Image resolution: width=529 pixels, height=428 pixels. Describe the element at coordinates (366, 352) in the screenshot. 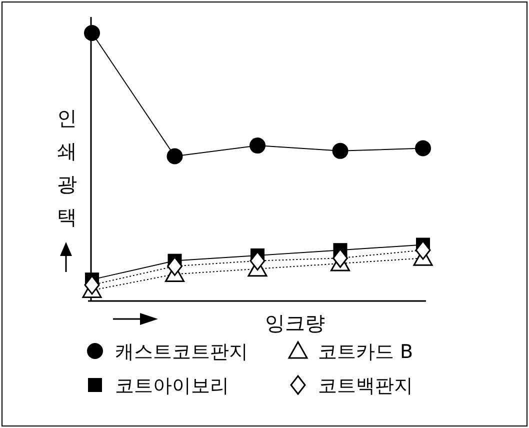

I see `legend-label: 코트카드 B` at that location.